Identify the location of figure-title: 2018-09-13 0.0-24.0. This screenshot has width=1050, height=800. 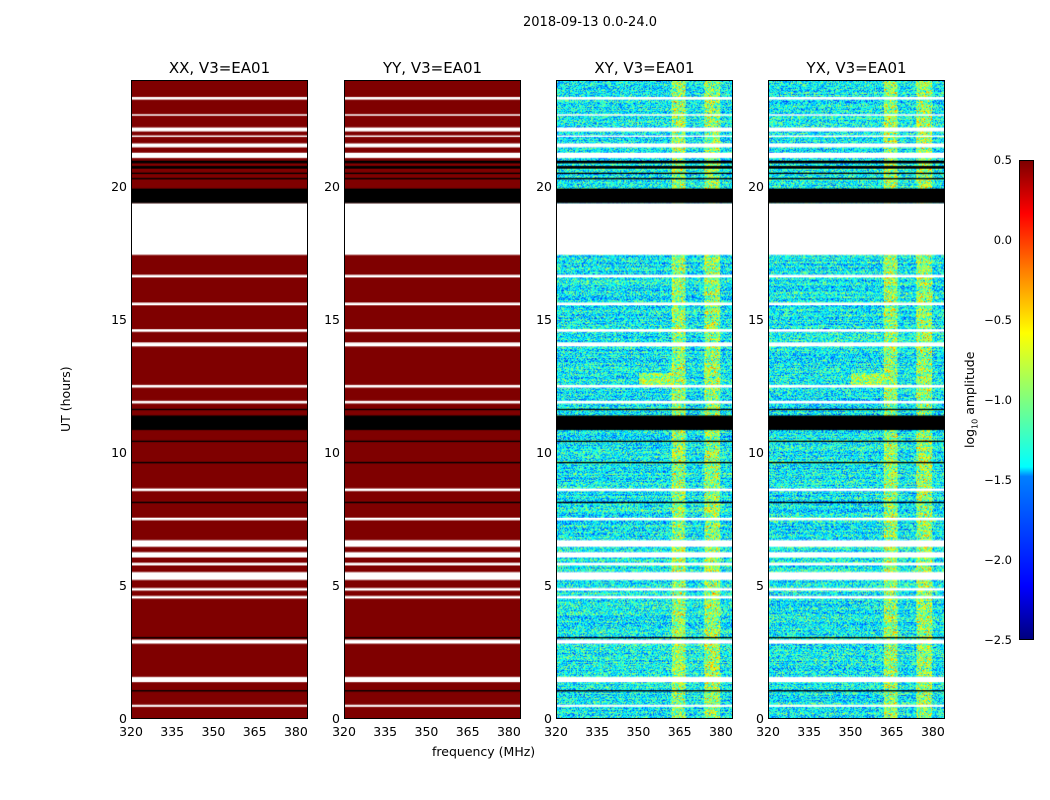
(590, 22).